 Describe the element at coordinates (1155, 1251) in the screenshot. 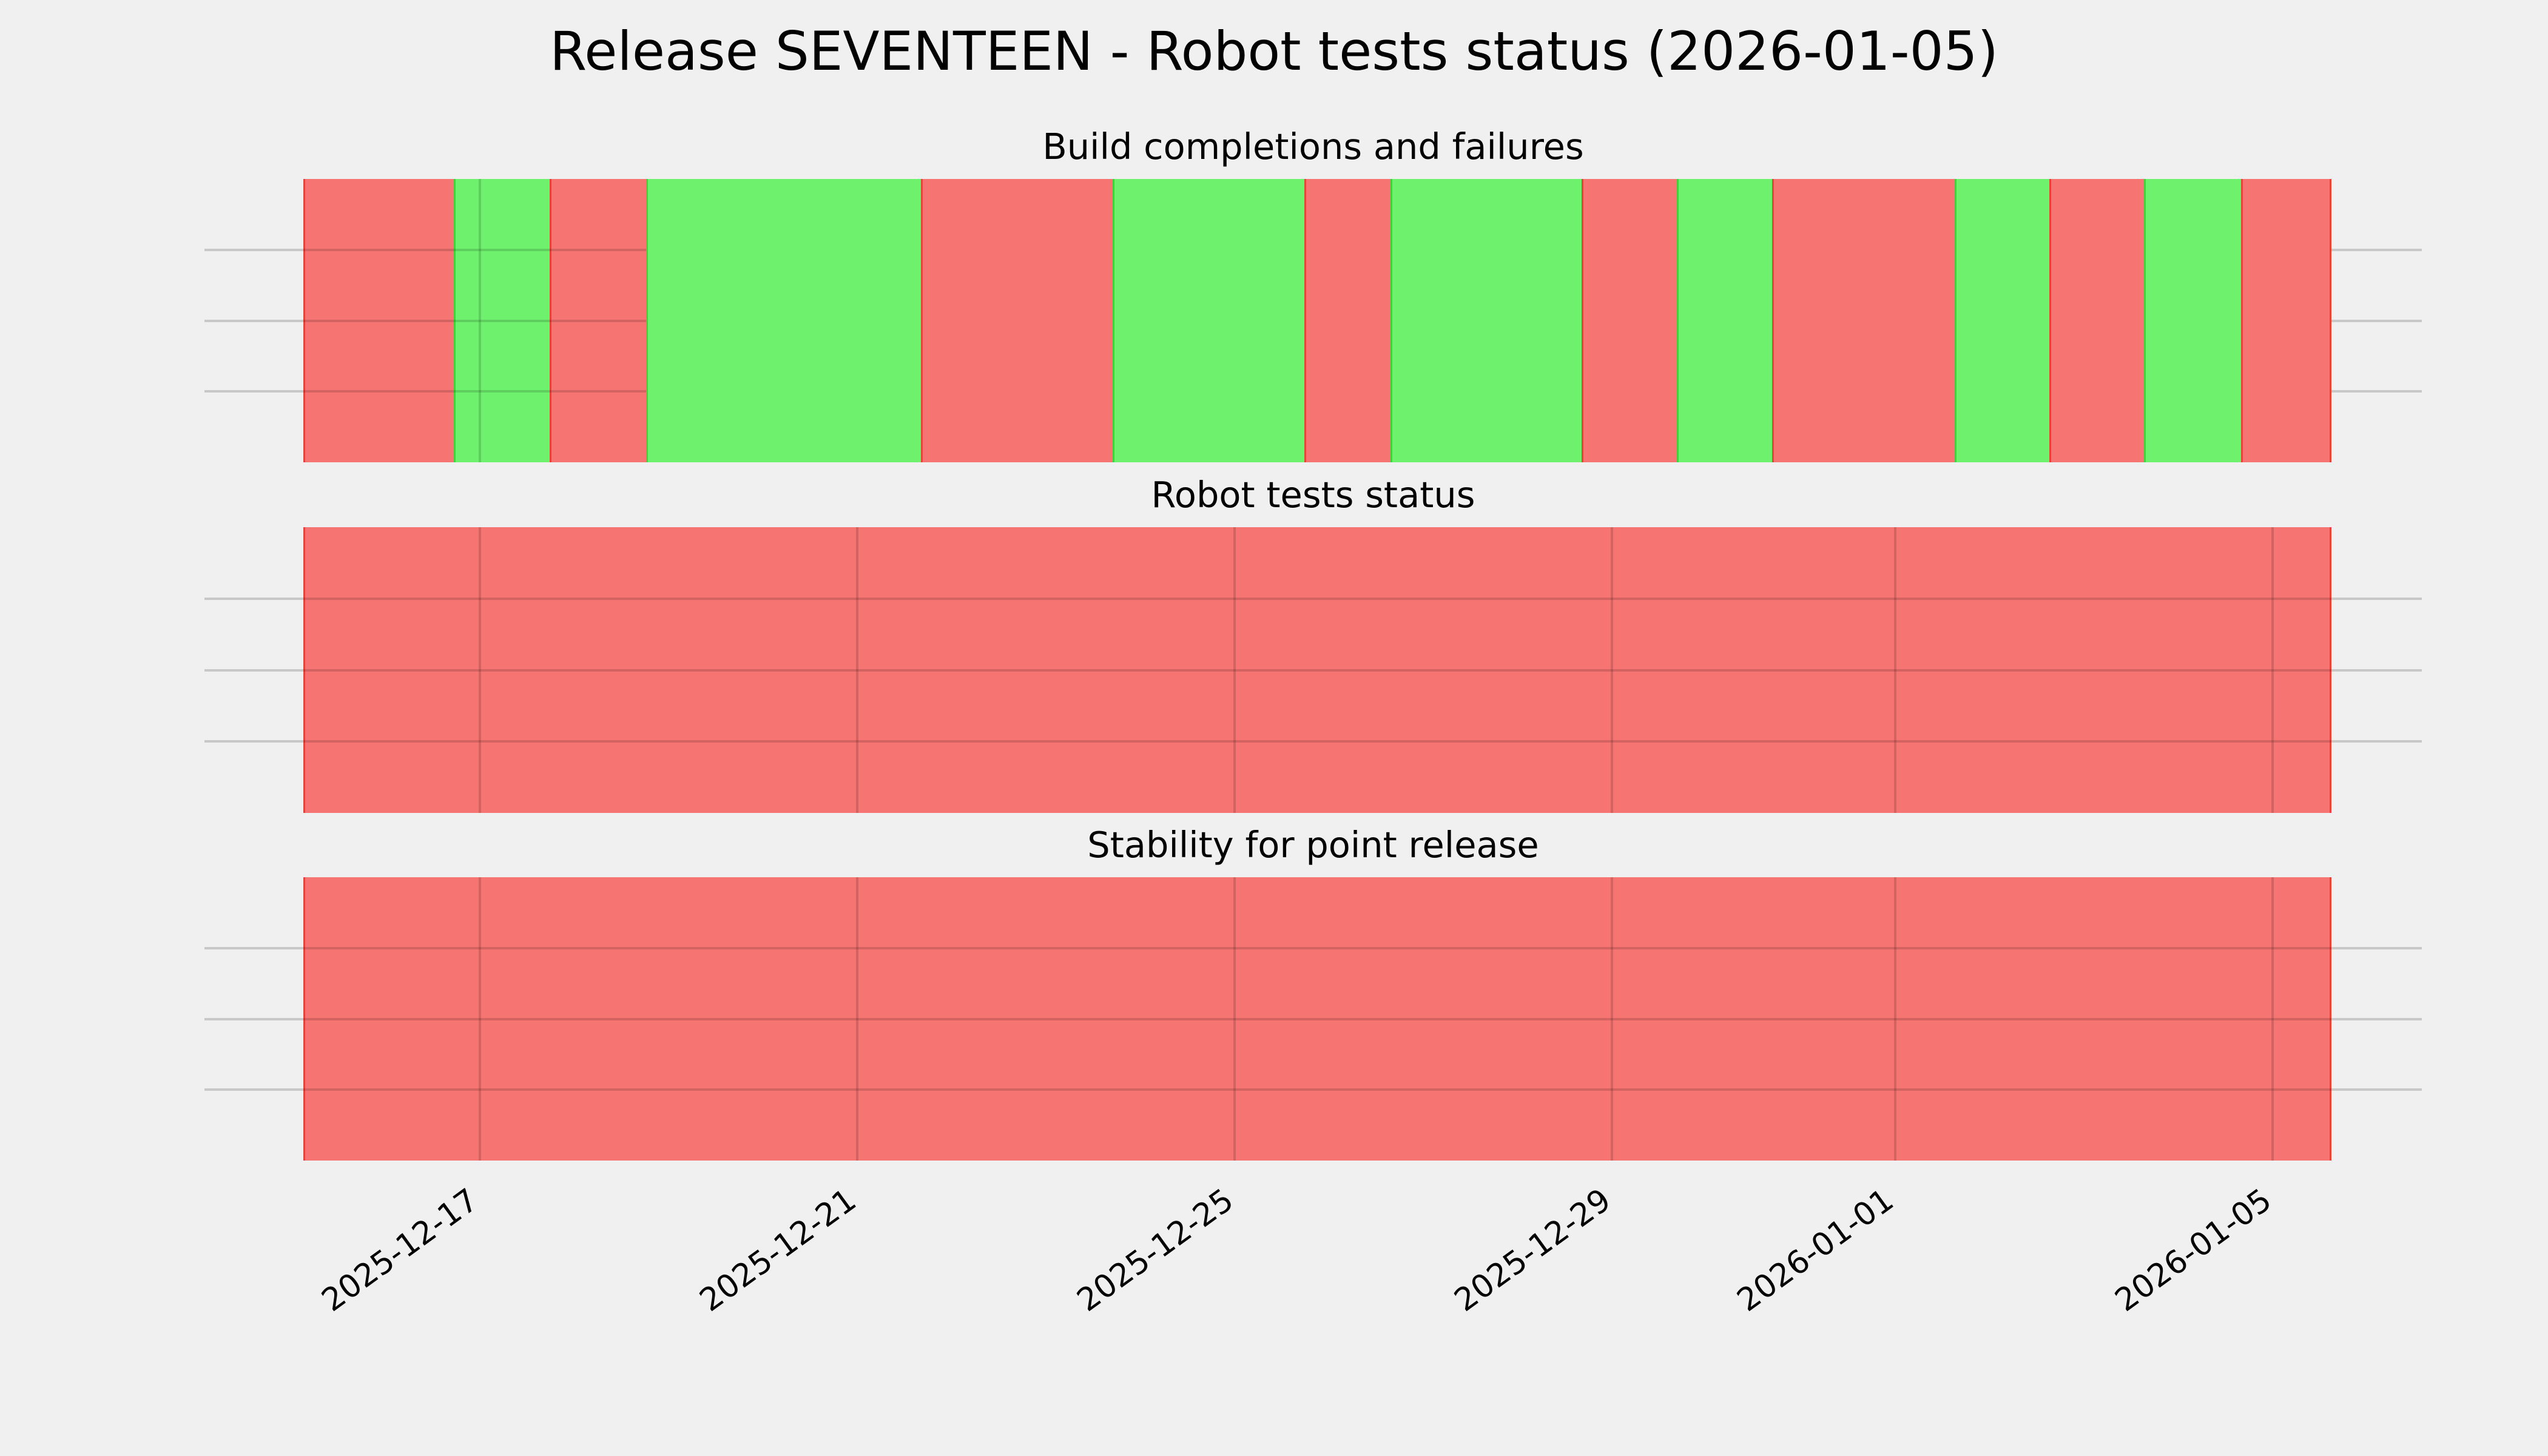

I see `x-tick-label: 2025-12-25` at that location.